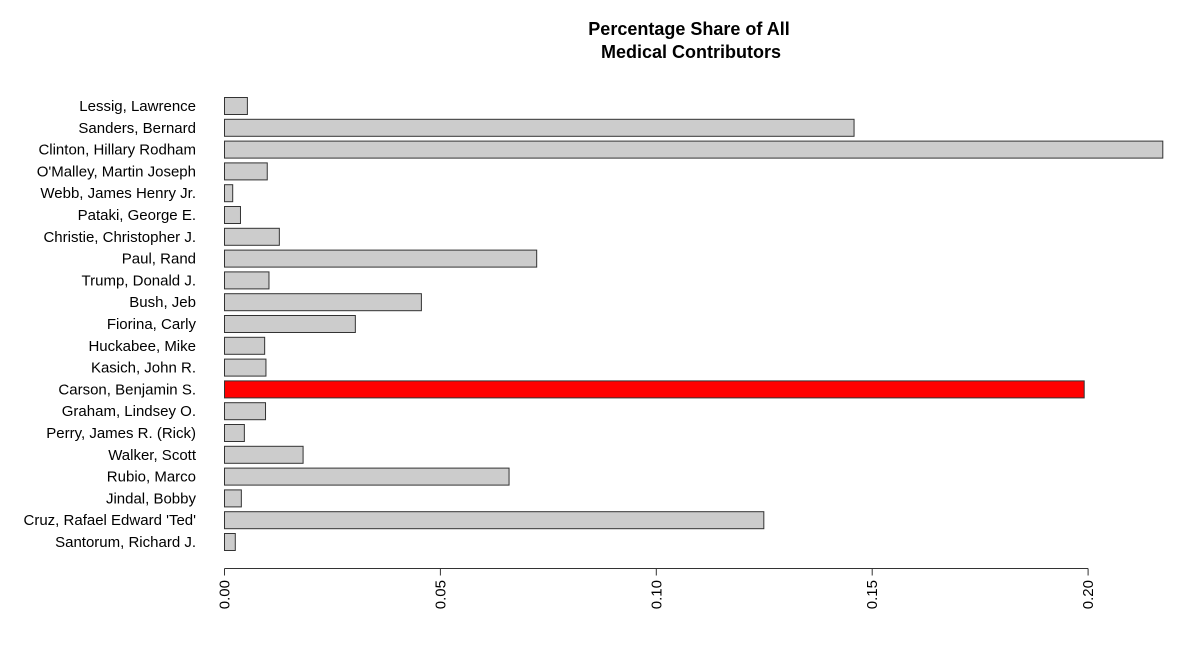  Describe the element at coordinates (125, 542) in the screenshot. I see `category-label: Santorum, Richard J.` at that location.